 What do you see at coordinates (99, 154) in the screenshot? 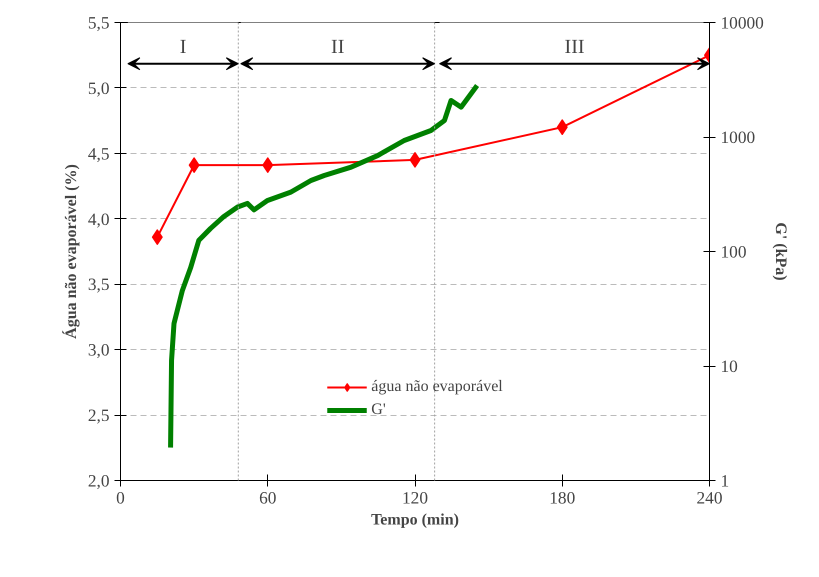
I see `y-tick-label: 4,5` at bounding box center [99, 154].